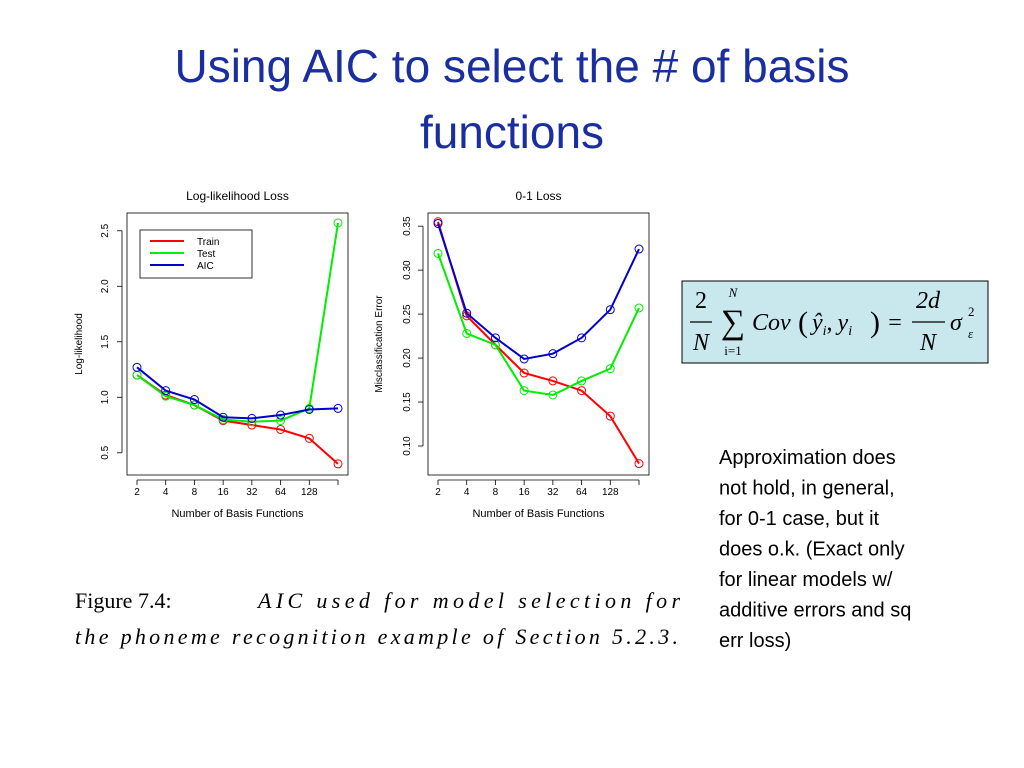 The width and height of the screenshot is (1024, 768). What do you see at coordinates (512, 132) in the screenshot?
I see `slide-title: functions` at bounding box center [512, 132].